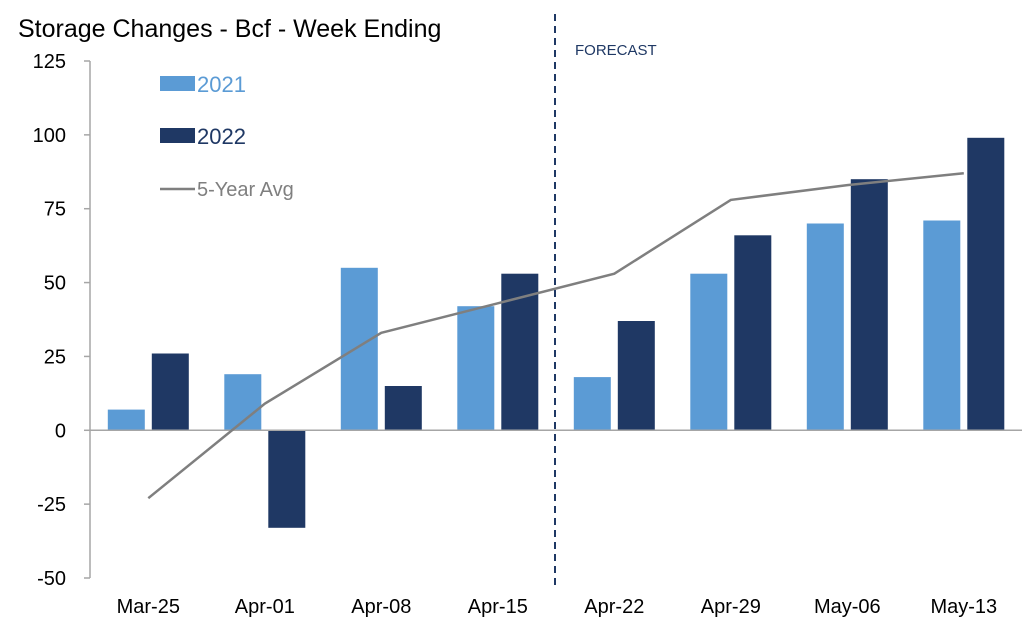 The image size is (1024, 640). Describe the element at coordinates (221, 136) in the screenshot. I see `legend-label-2022: 2022` at that location.